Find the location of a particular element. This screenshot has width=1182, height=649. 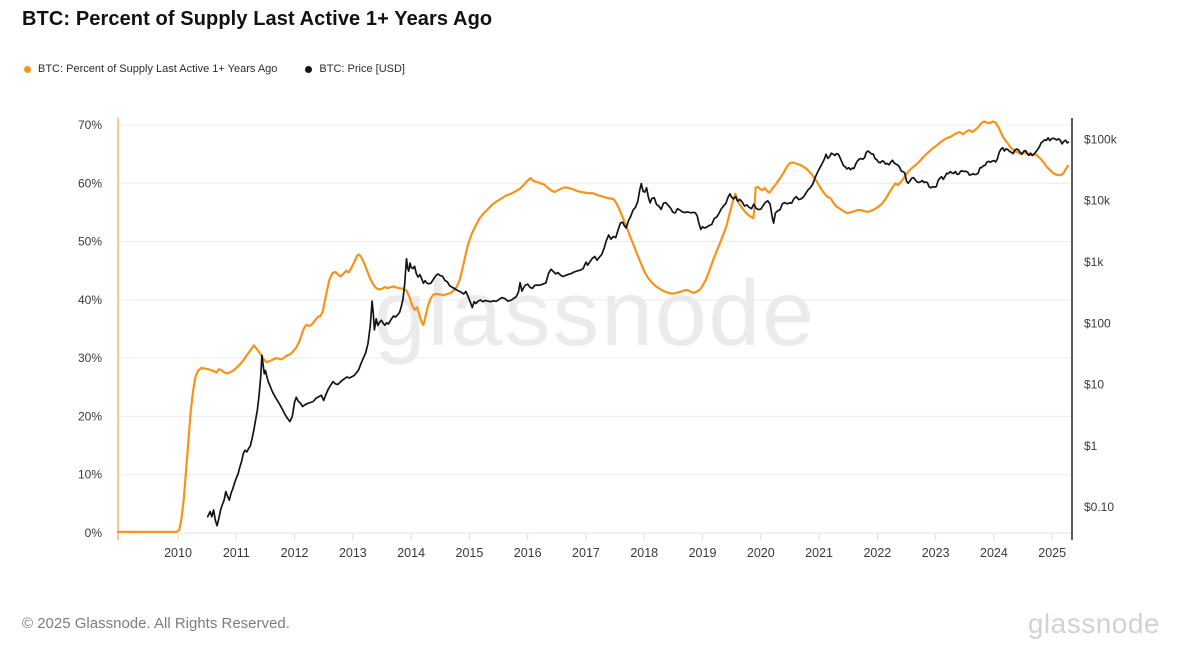

y-right-tick-label: $100k is located at coordinates (1101, 139).